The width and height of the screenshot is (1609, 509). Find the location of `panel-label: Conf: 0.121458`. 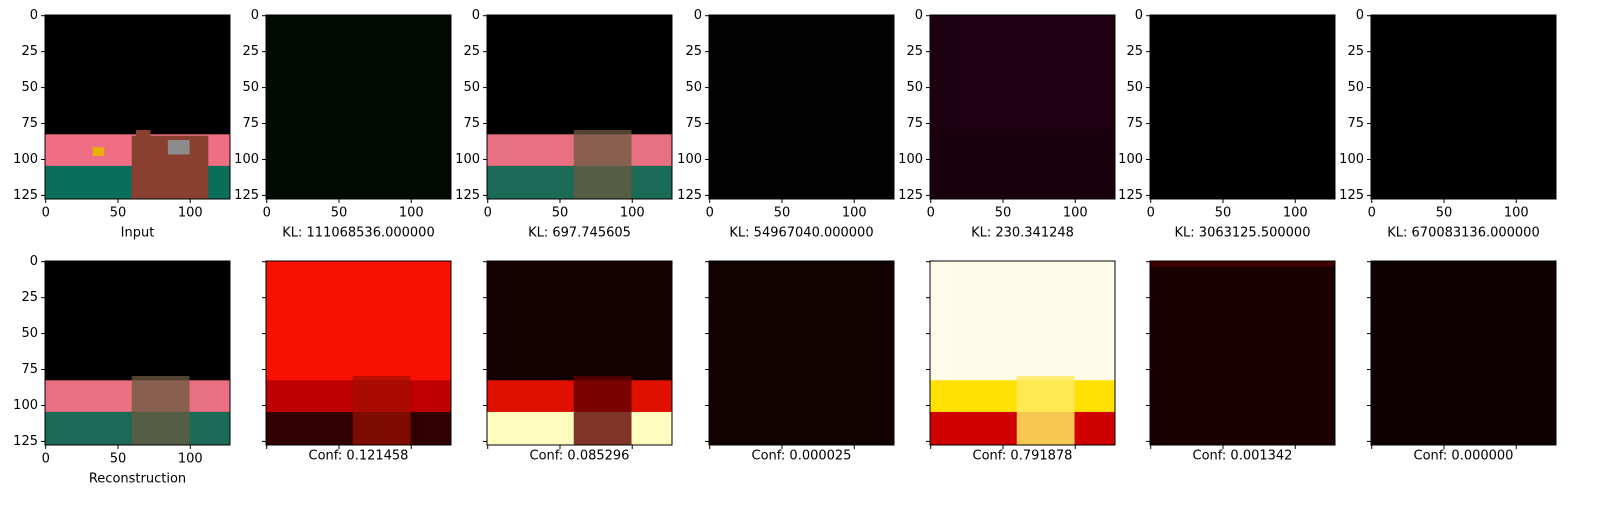

panel-label: Conf: 0.121458 is located at coordinates (359, 456).